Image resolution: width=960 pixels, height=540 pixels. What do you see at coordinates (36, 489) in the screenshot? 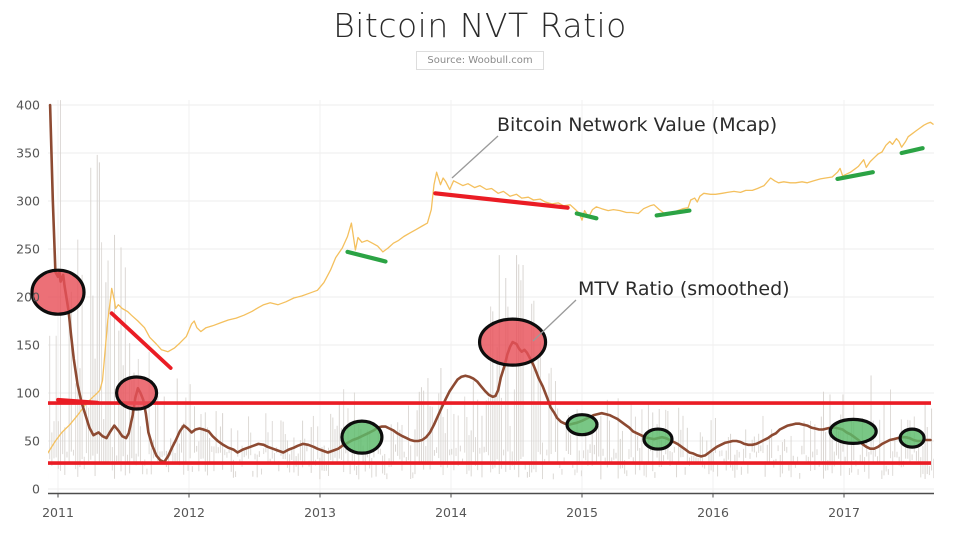
I see `y-tick-label: 0` at bounding box center [36, 489].